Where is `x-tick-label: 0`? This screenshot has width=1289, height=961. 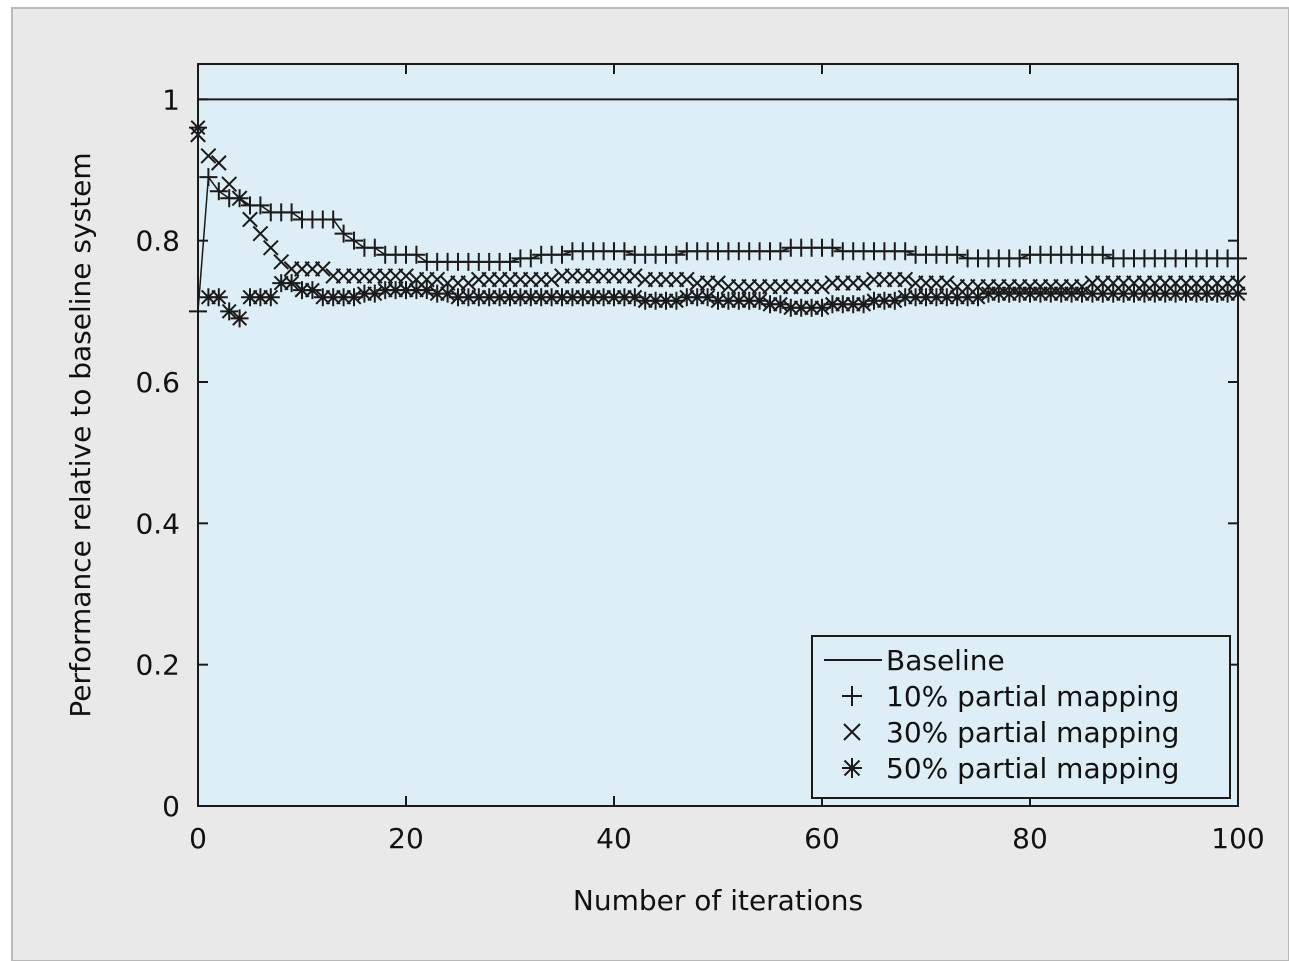 x-tick-label: 0 is located at coordinates (198, 838).